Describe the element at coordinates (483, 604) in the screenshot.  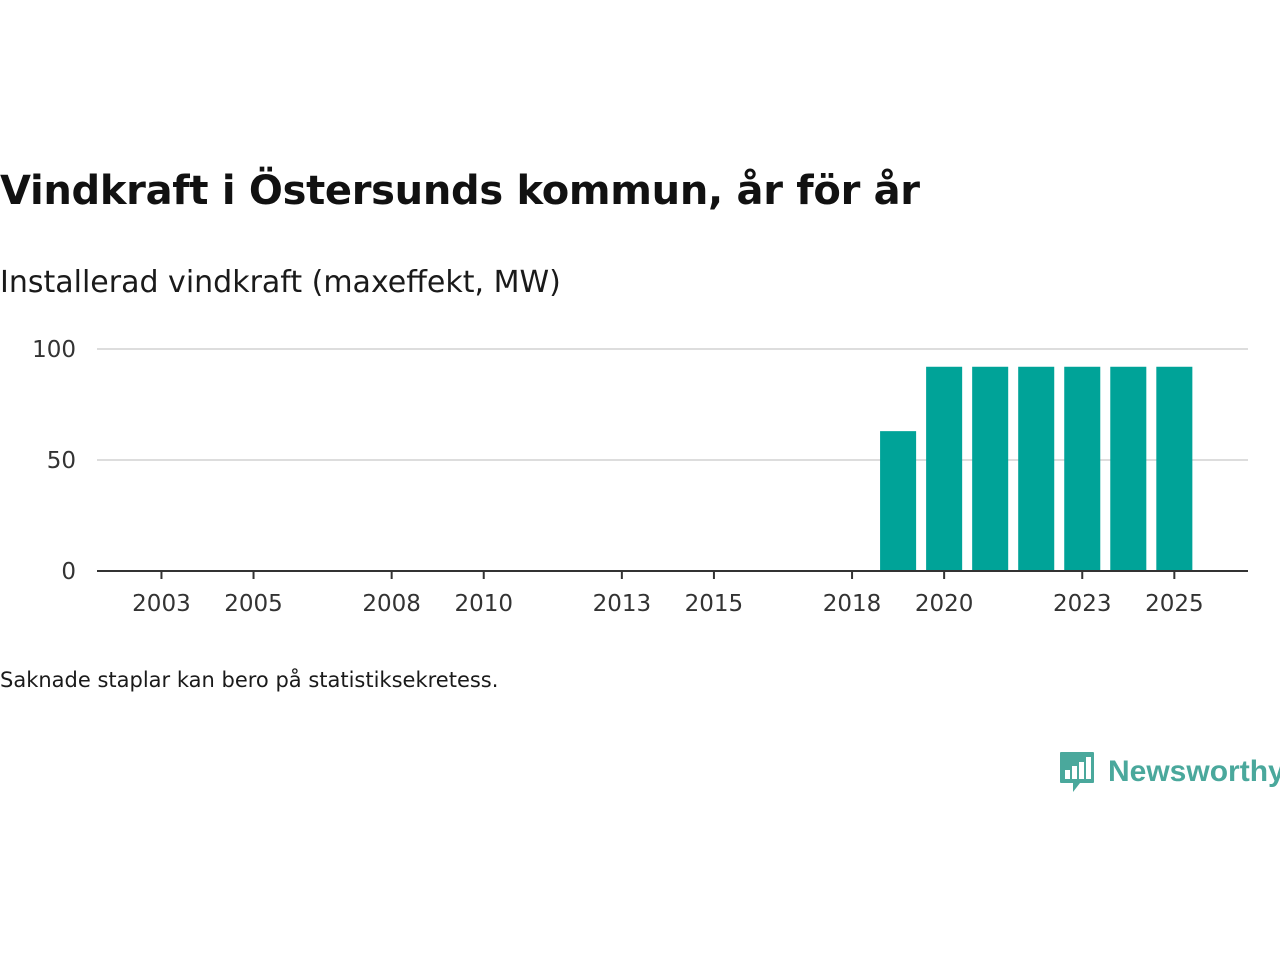
I see `x-tick-label: 2010` at that location.